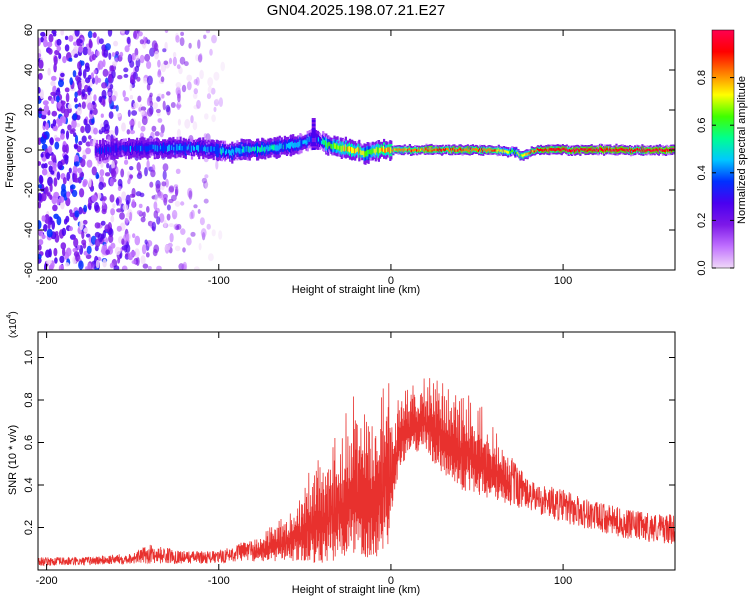  What do you see at coordinates (219, 281) in the screenshot?
I see `x-tick-label: -100` at bounding box center [219, 281].